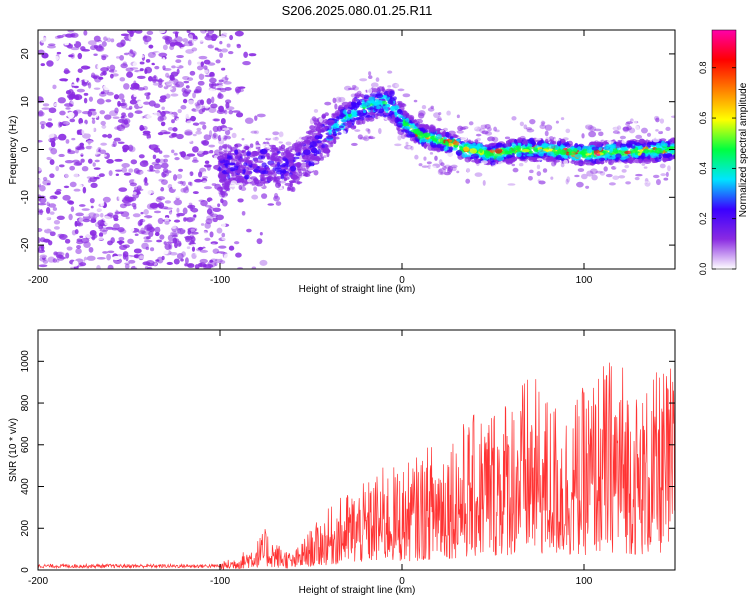  Describe the element at coordinates (38, 581) in the screenshot. I see `x-tick-label: -200` at that location.